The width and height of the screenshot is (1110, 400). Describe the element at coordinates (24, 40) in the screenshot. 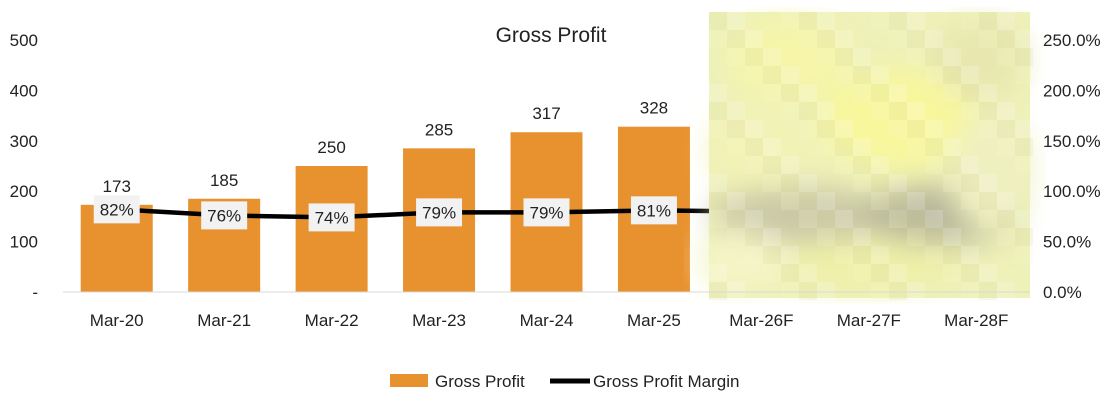

I see `left-axis-tick-label: 500` at that location.